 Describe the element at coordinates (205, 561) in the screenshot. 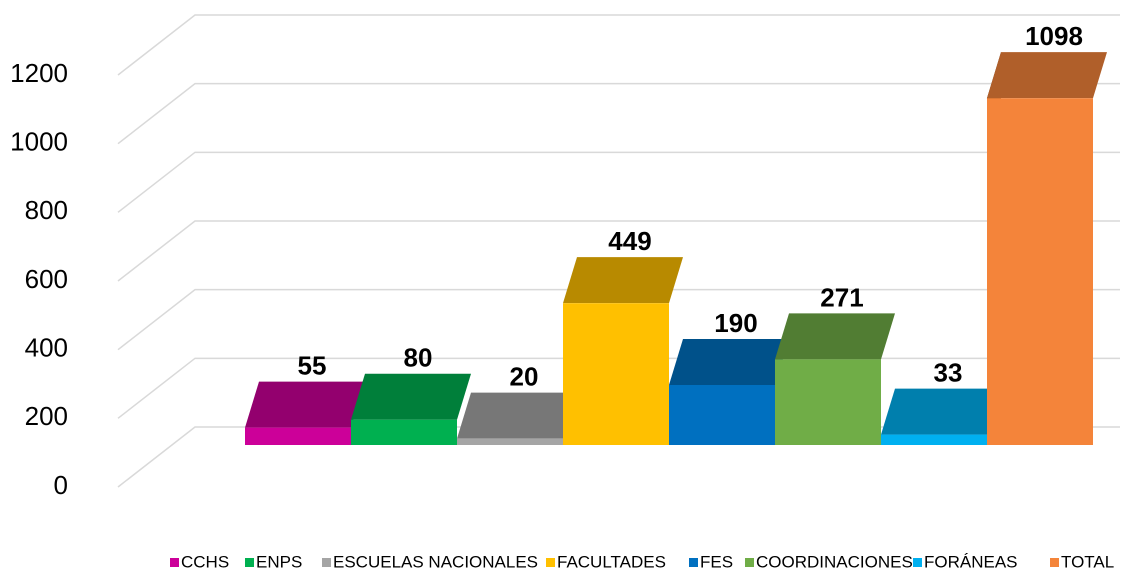

I see `legend-label: CCHS` at that location.